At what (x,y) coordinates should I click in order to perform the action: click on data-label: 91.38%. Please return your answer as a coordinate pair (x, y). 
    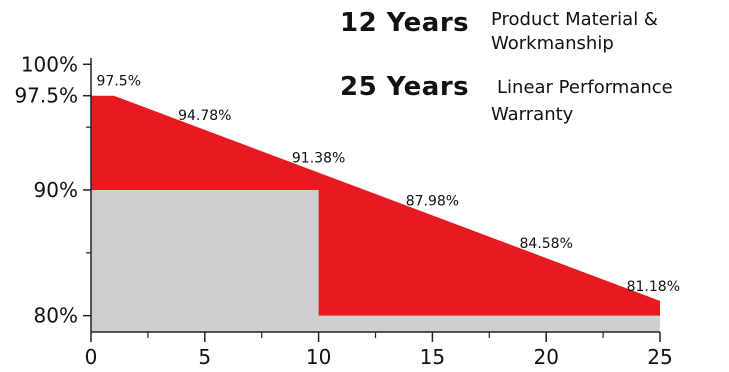
    Looking at the image, I should click on (318, 159).